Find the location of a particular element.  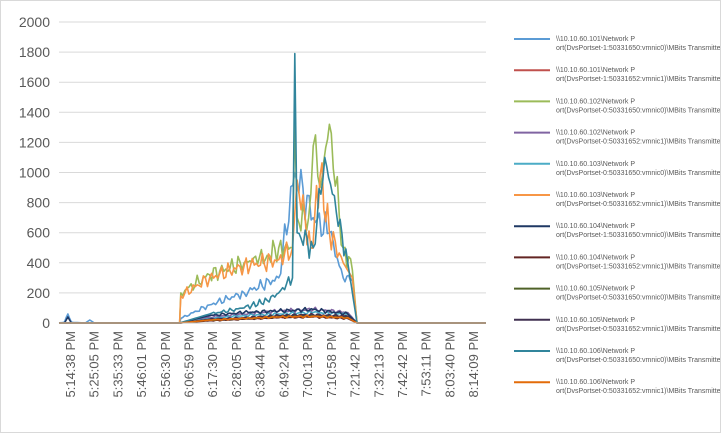

y-axis-tick-labels: 0 200 400 600 800 1000 1200 1400 1600 1800 2000 is located at coordinates (34, 172).